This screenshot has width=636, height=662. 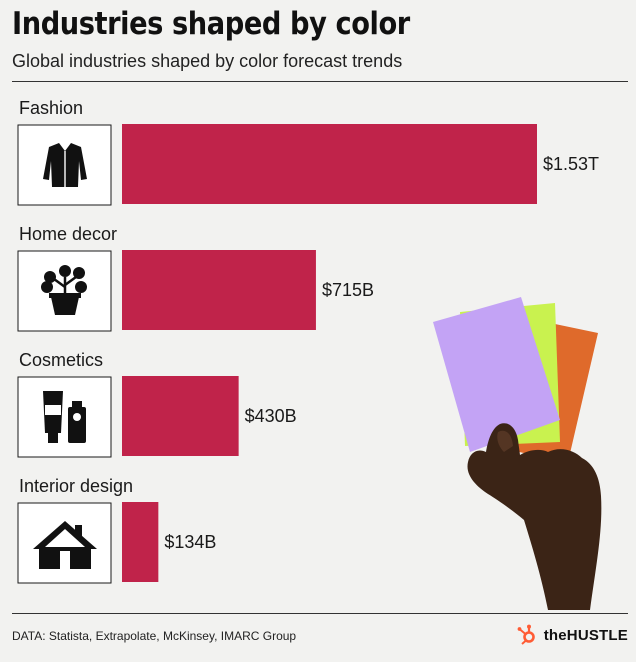 I want to click on cosmetics-icon, so click(x=64, y=417).